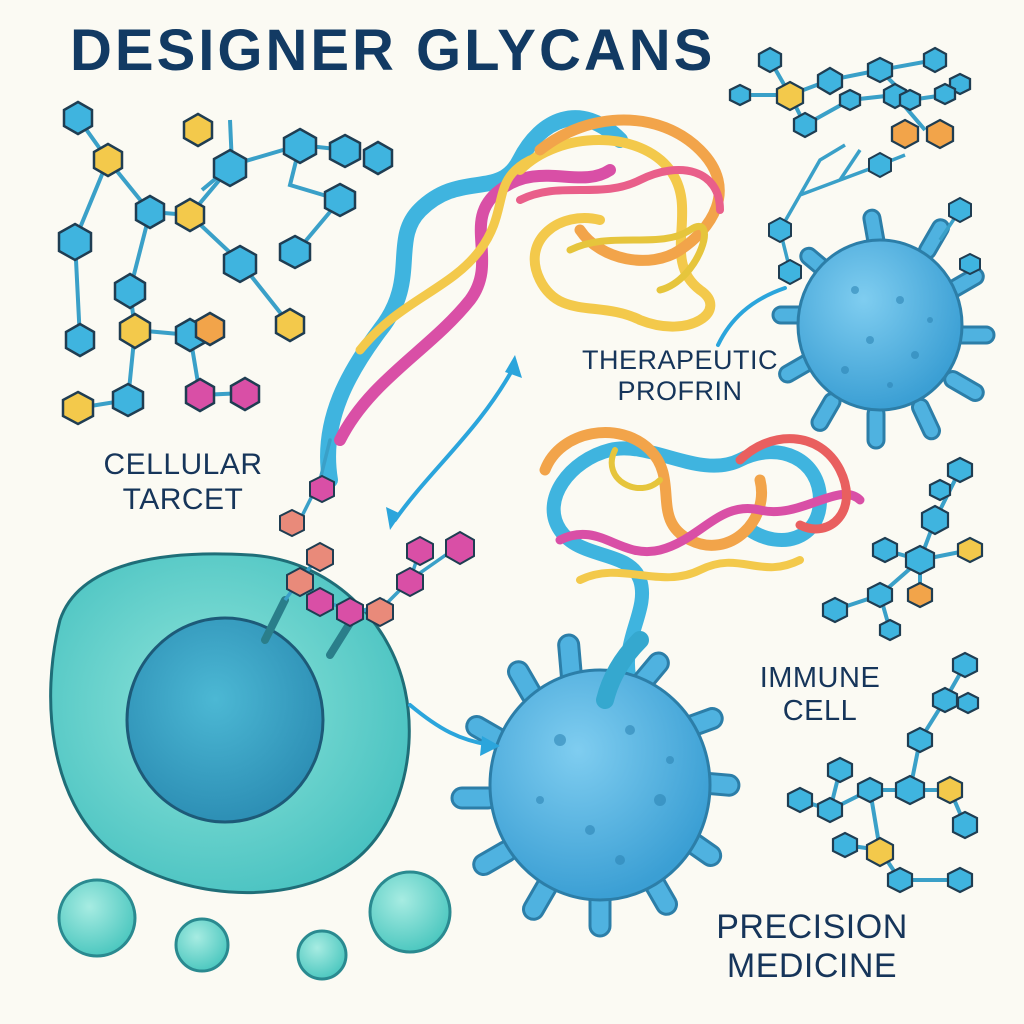  Describe the element at coordinates (680, 360) in the screenshot. I see `label-therapeutic-line-1: THERAPEUTIC` at that location.